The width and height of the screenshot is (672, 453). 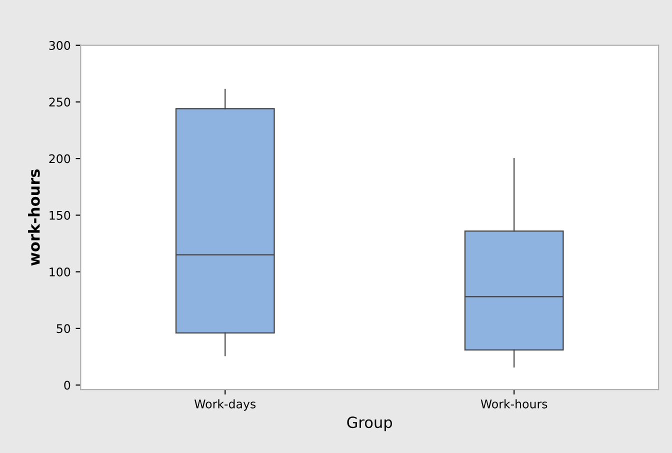 I want to click on y-tick-label: 300, so click(x=59, y=45).